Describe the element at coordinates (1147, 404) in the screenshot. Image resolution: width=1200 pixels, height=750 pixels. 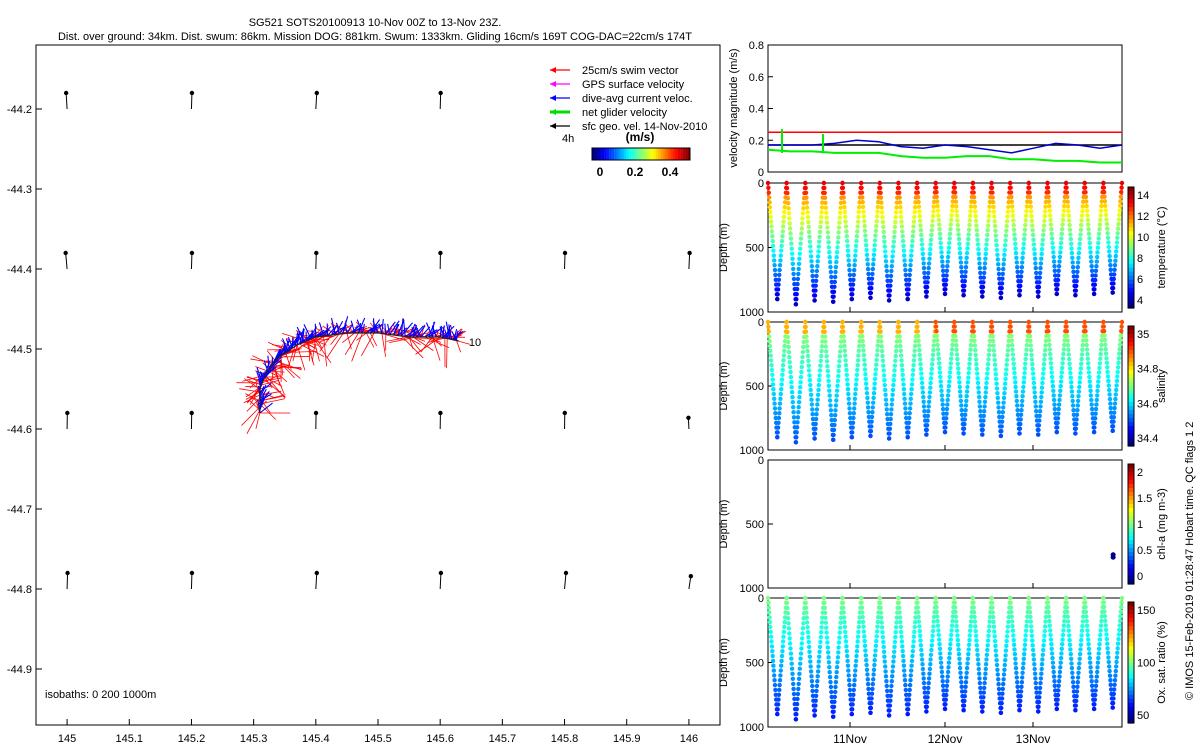
I see `cbar-tick-label: 34.6` at that location.